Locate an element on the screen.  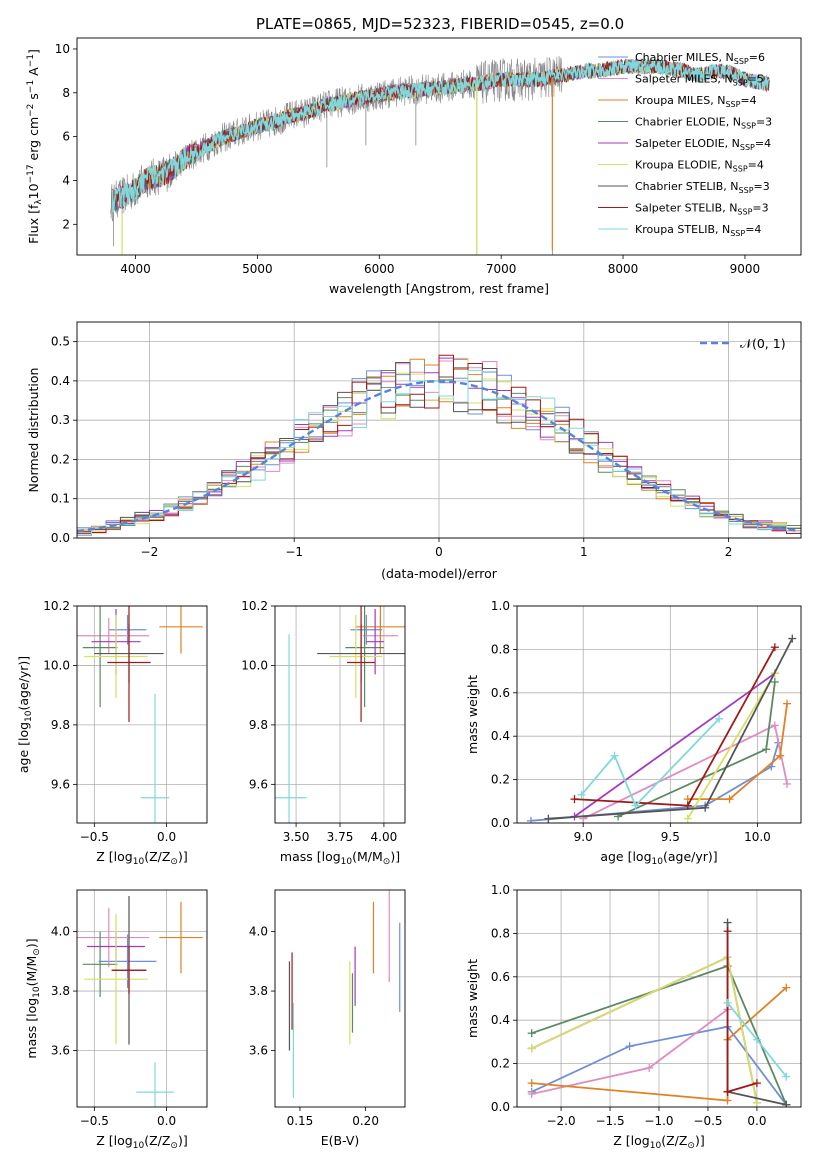
x-axis-label: mass [log10(M/M⊙)] is located at coordinates (340, 858).